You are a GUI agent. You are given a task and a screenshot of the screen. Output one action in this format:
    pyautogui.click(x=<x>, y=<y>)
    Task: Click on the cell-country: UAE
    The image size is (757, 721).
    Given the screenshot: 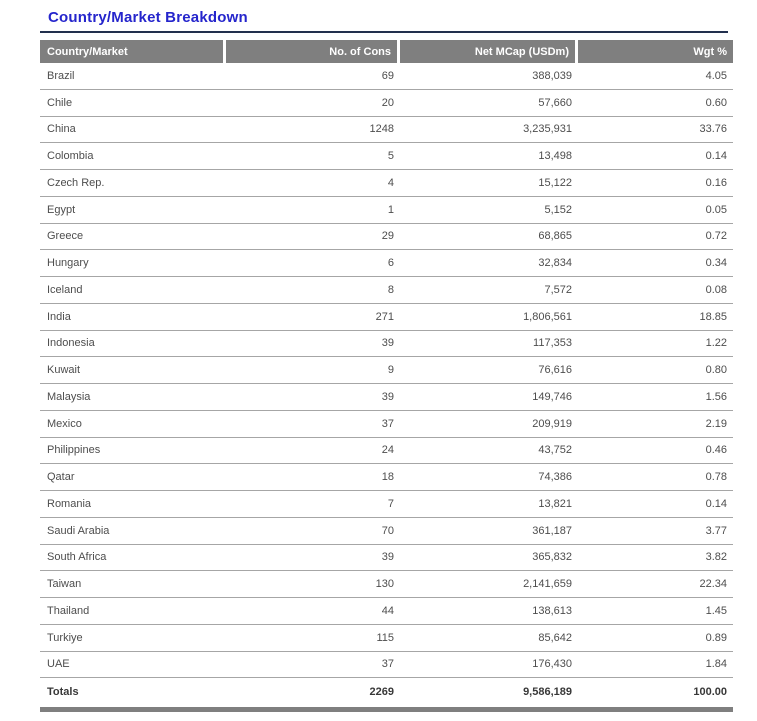 What is the action you would take?
    pyautogui.click(x=133, y=665)
    